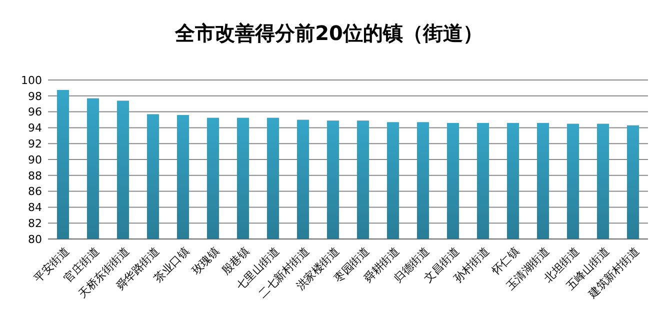 The image size is (658, 329). I want to click on y-tick-label: 84, so click(35, 207).